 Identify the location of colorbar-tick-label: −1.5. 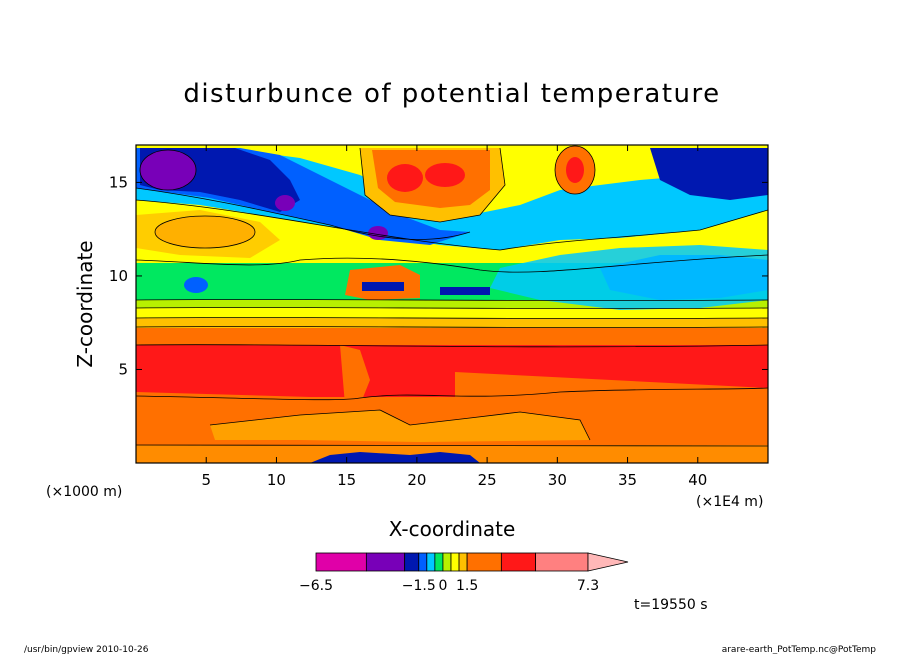
(419, 586).